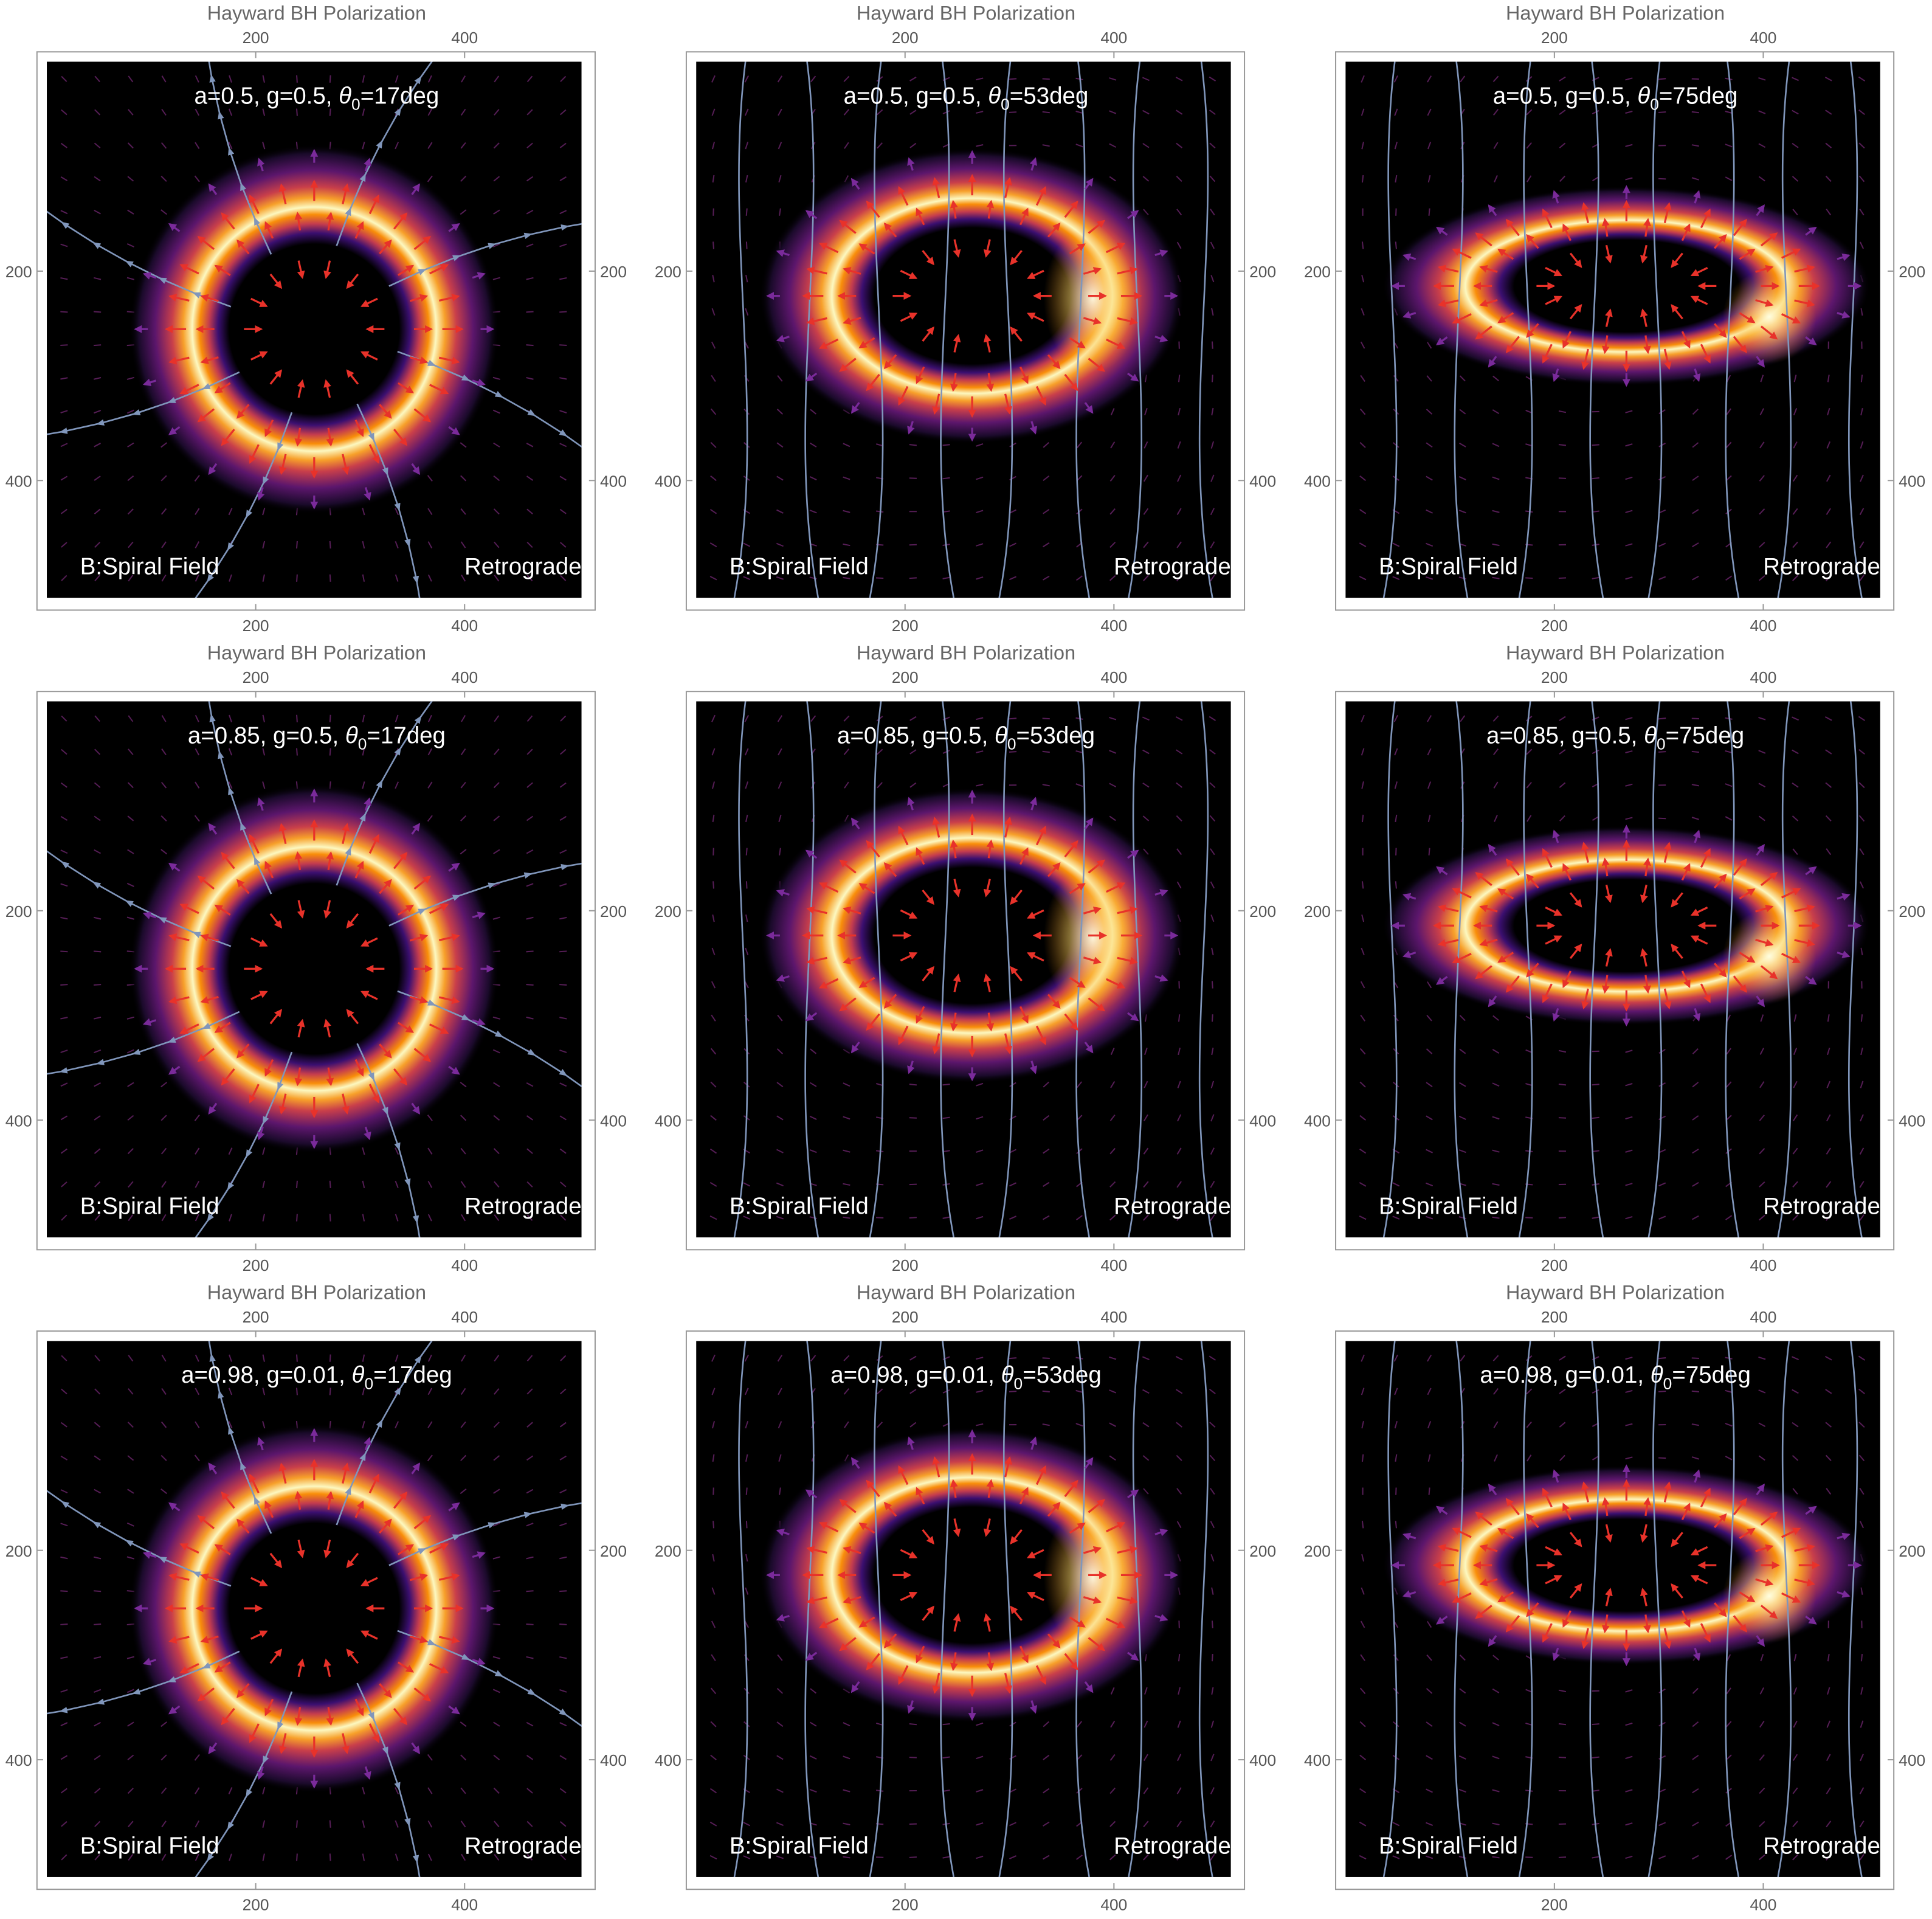  Describe the element at coordinates (316, 971) in the screenshot. I see `frame` at that location.